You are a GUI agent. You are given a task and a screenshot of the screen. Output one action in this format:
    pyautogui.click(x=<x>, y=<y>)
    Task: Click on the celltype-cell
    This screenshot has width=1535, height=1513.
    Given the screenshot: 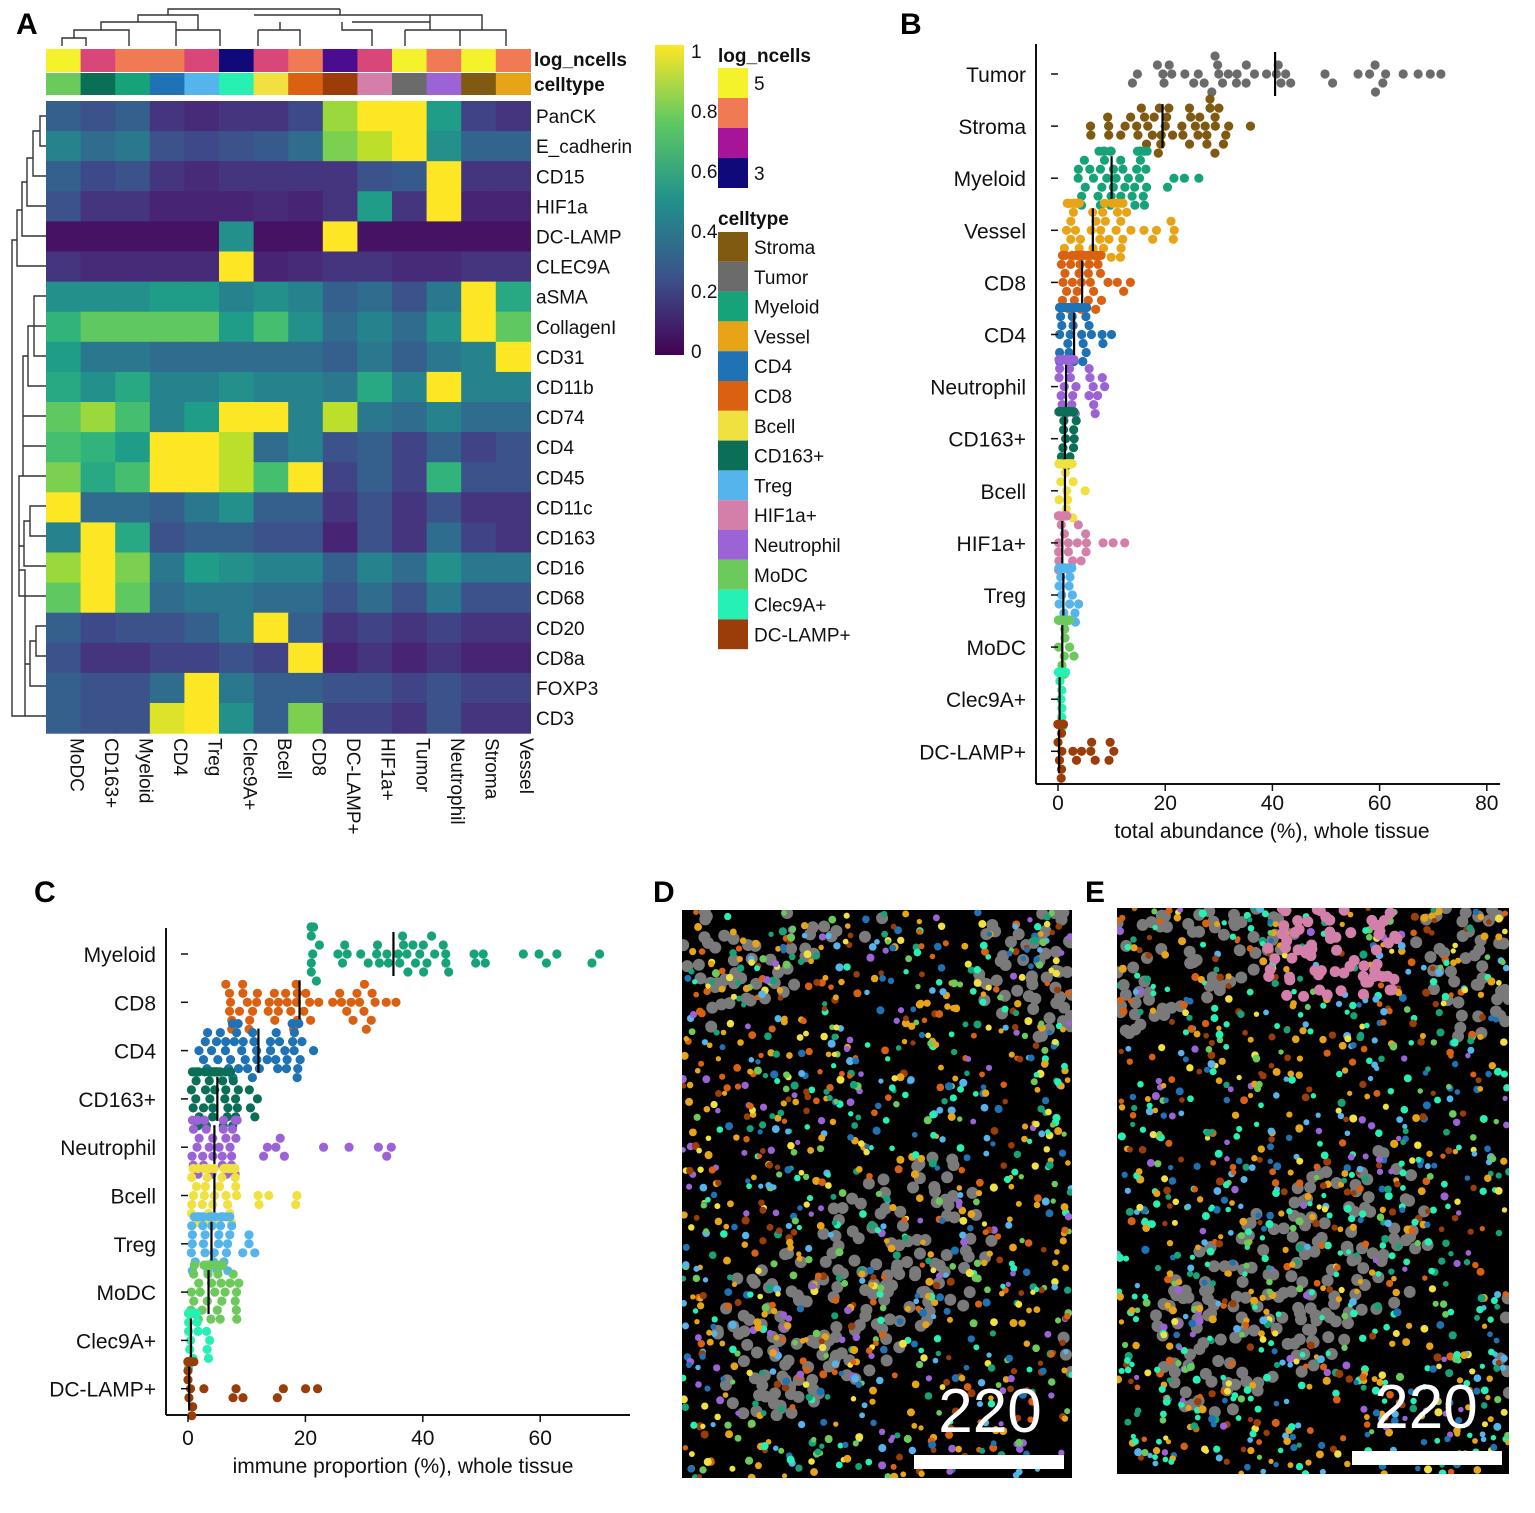 What is the action you would take?
    pyautogui.click(x=513, y=84)
    